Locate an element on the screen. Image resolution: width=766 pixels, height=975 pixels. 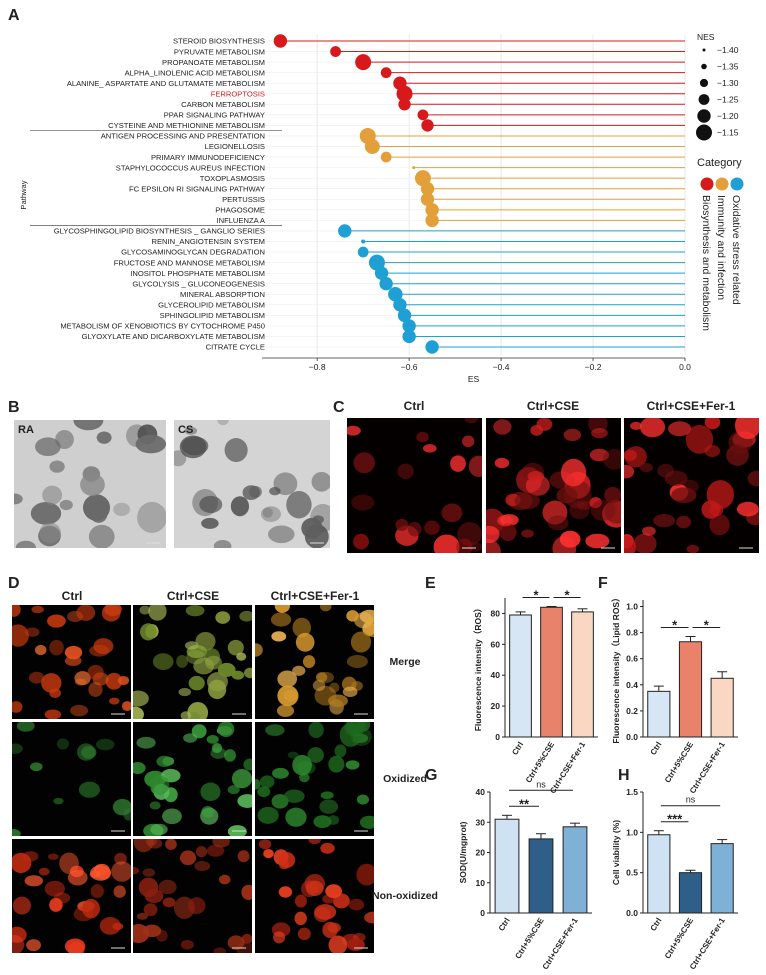
pathway-label: CITRATE CYCLE is located at coordinates (235, 347).